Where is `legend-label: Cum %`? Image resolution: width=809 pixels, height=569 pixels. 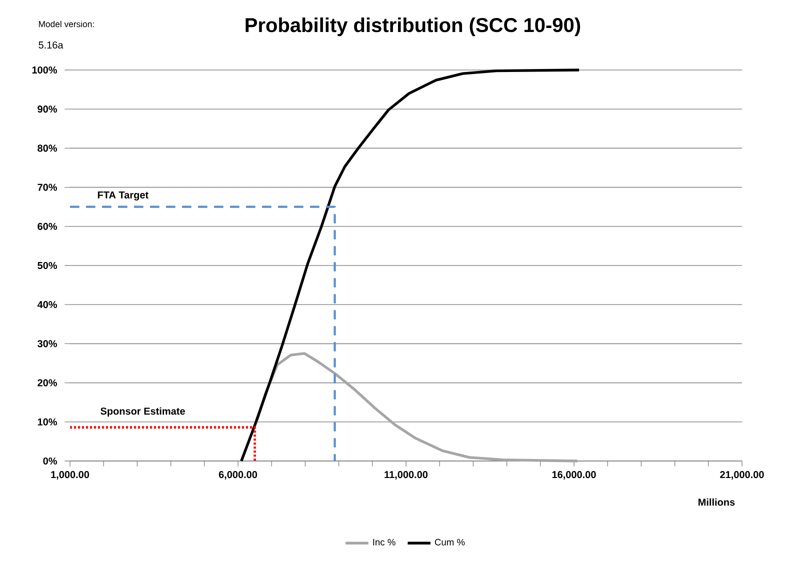
legend-label: Cum % is located at coordinates (449, 542).